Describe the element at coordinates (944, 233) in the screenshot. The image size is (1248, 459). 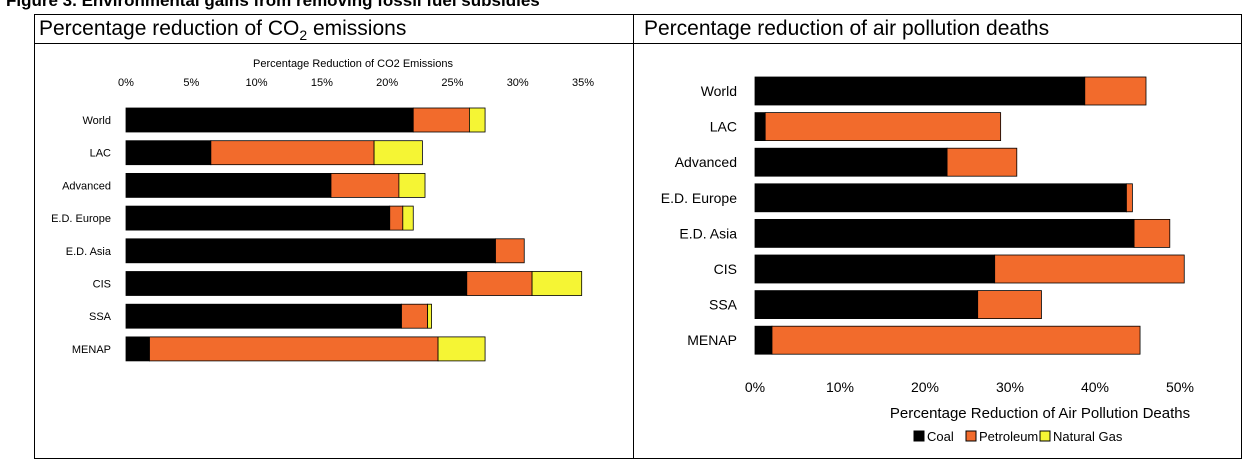
I see `bar-coal-e-d-asia` at that location.